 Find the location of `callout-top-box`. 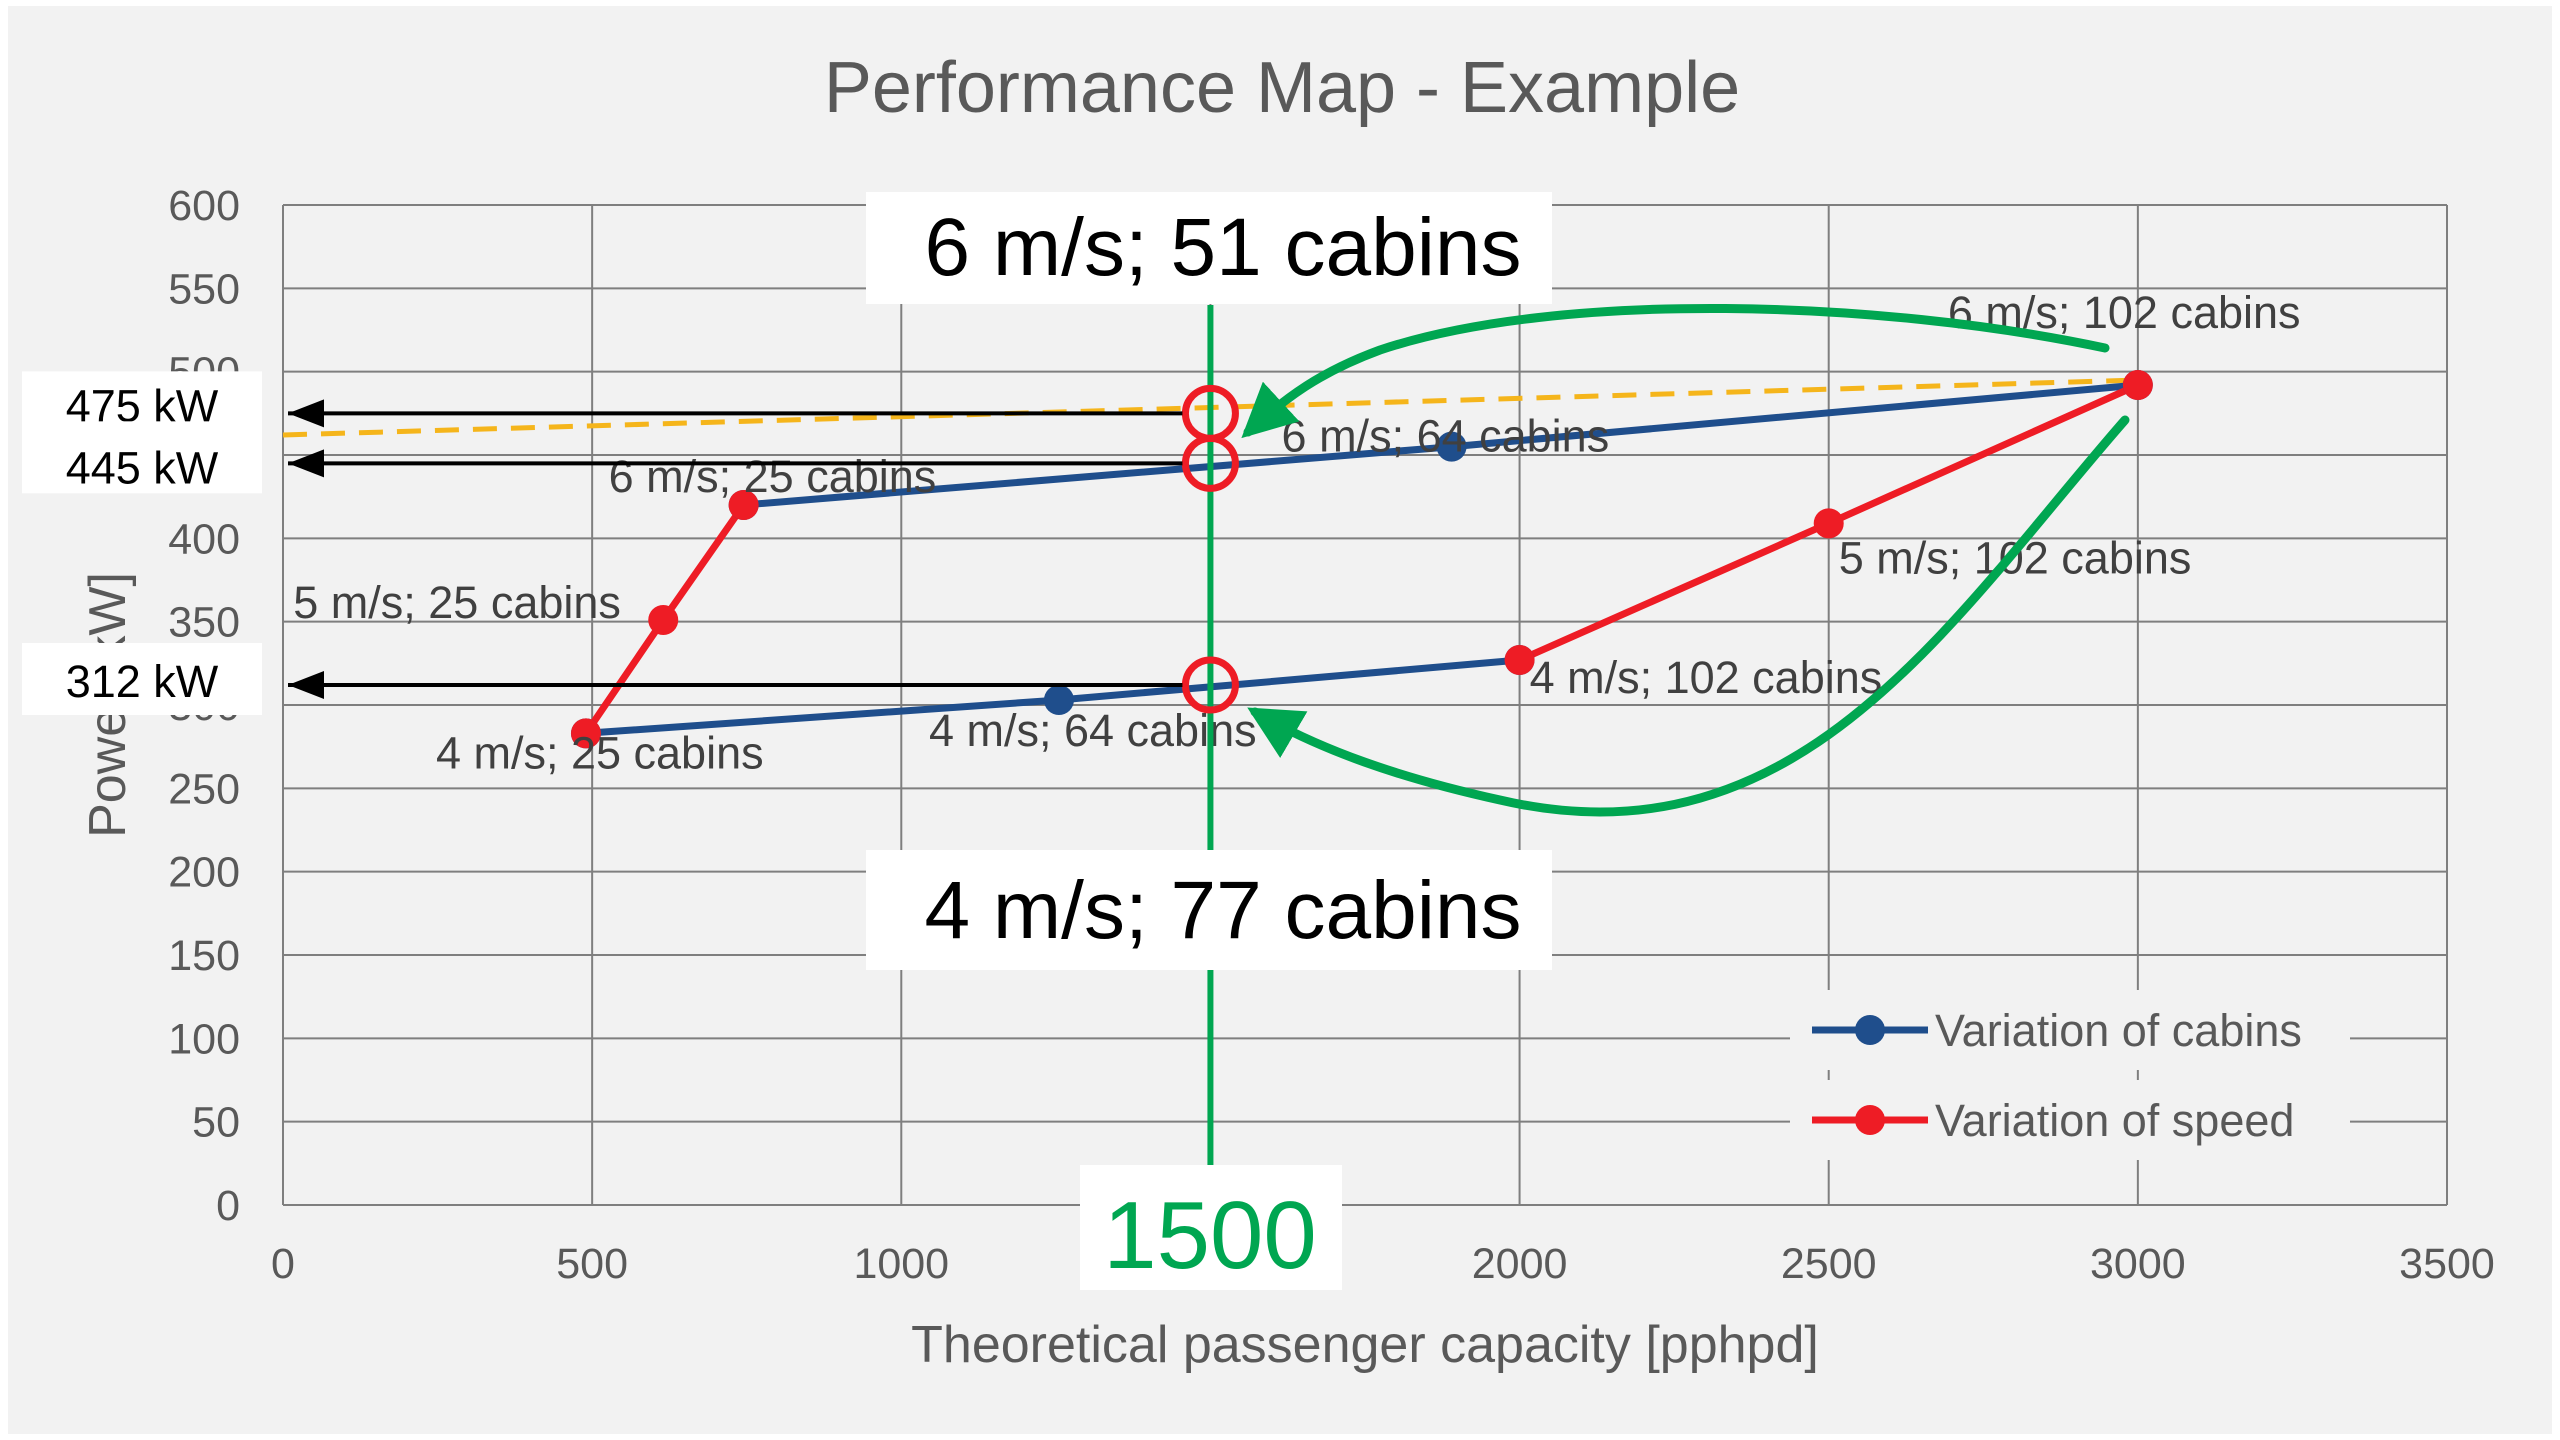

callout-top-box is located at coordinates (1209, 248).